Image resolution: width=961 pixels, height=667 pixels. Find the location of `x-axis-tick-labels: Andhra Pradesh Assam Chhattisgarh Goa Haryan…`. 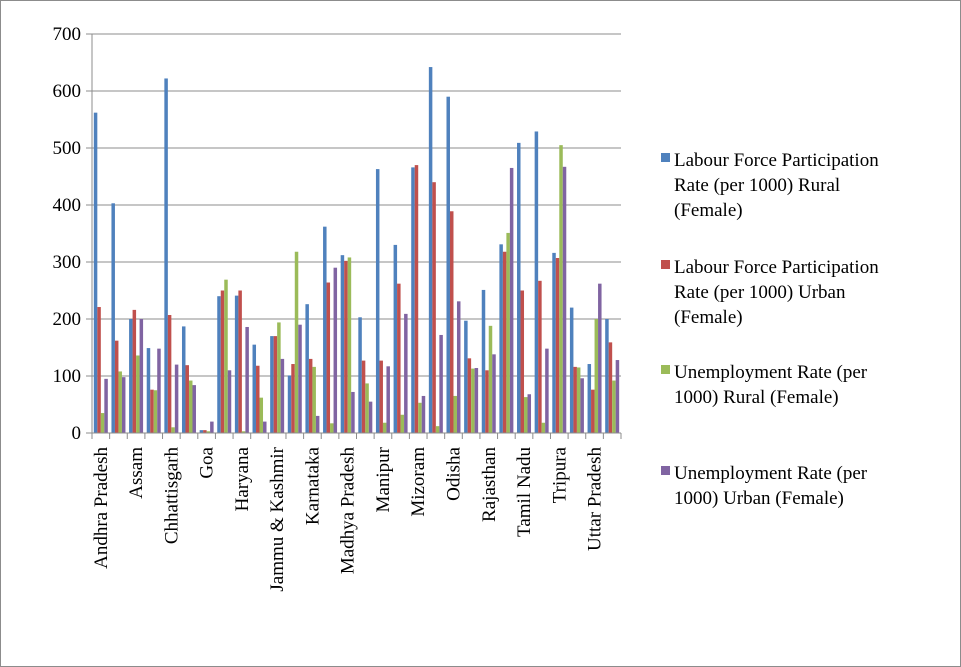

x-axis-tick-labels: Andhra Pradesh Assam Chhattisgarh Goa Haryan… is located at coordinates (348, 518).